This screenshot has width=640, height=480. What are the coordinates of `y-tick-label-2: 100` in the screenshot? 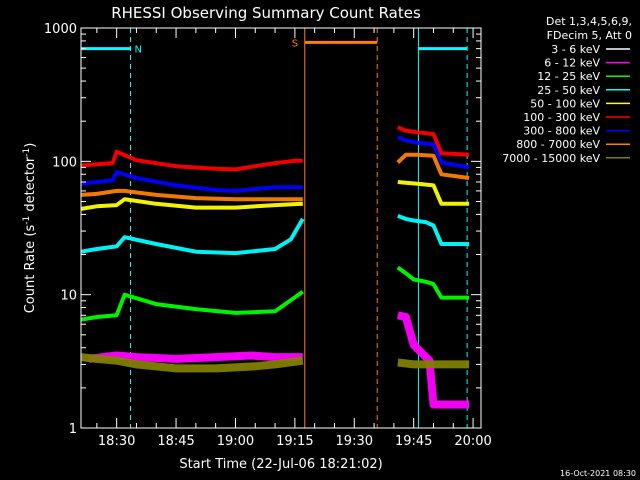 It's located at (64, 162).